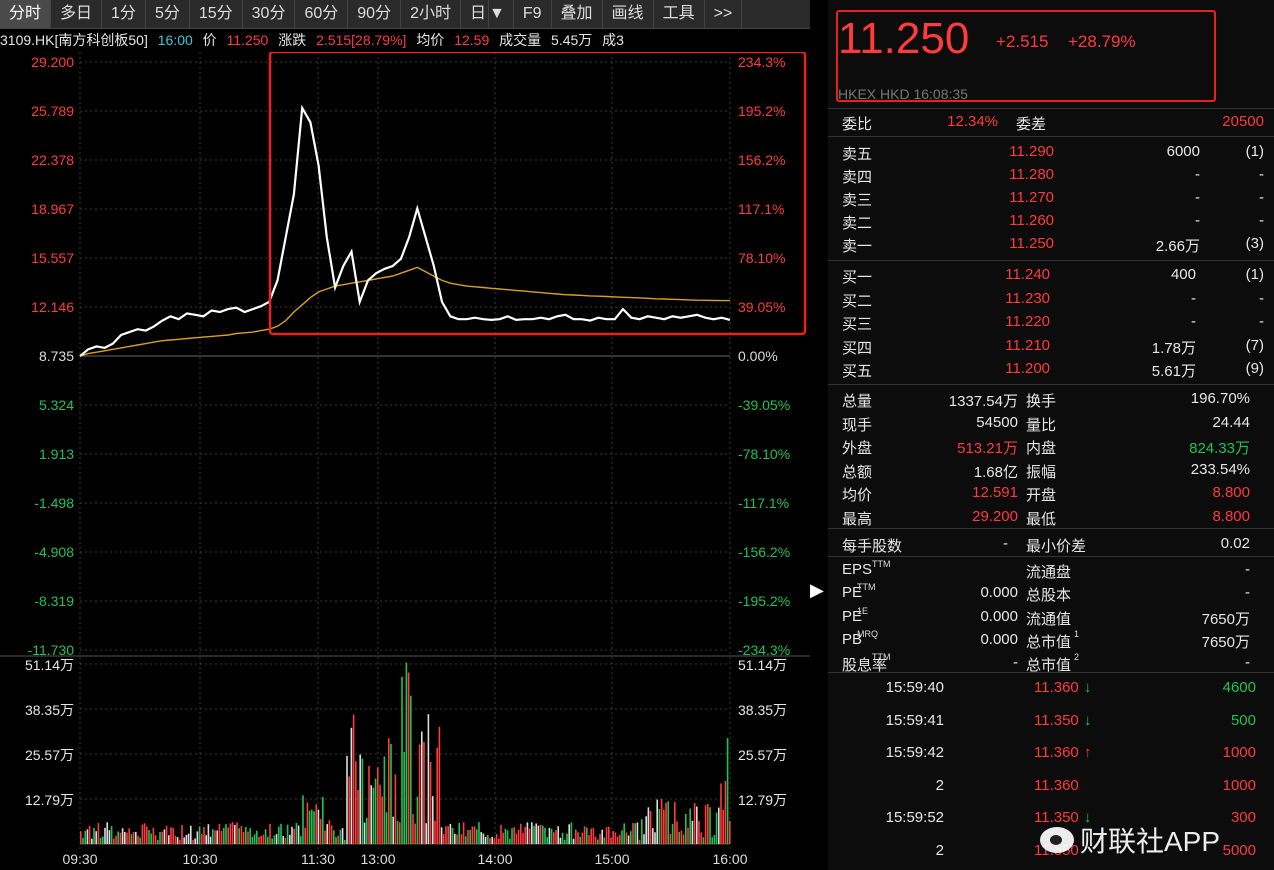 This screenshot has width=1274, height=870. Describe the element at coordinates (1051, 753) in the screenshot. I see `tick-row: 15:59:42 11.360 ↑ 1000` at that location.